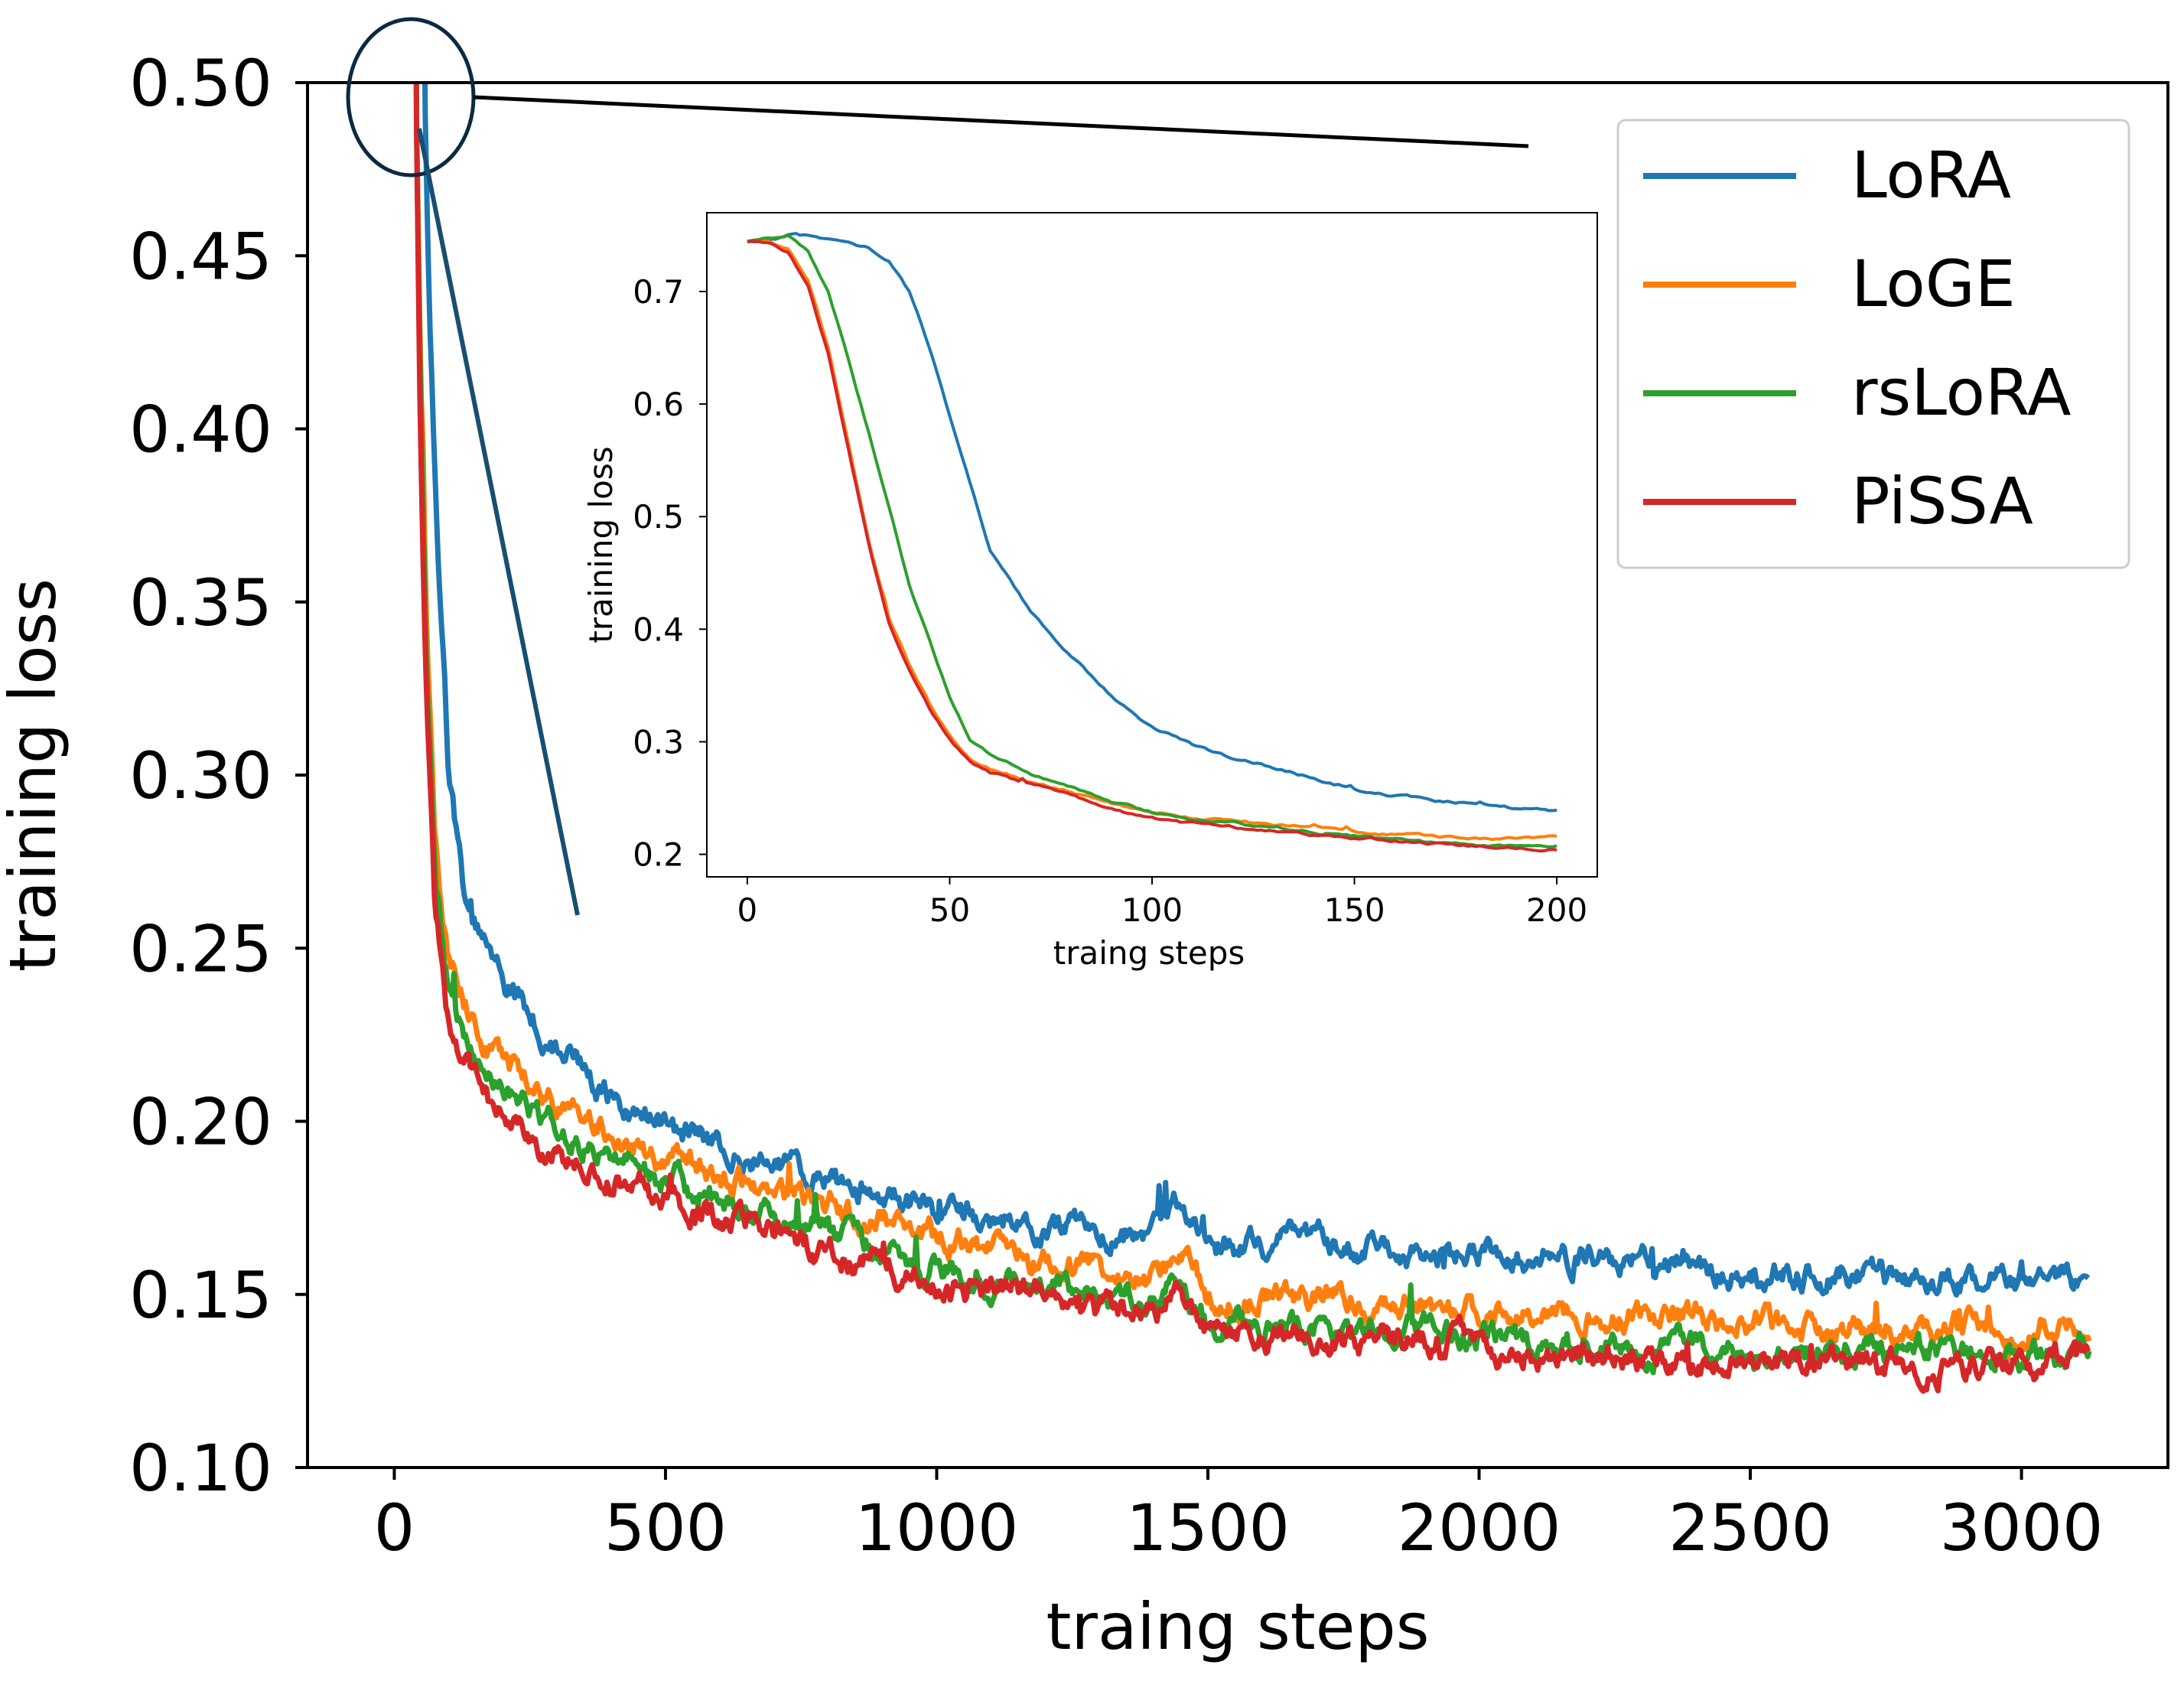 The image size is (2184, 1681). I want to click on main-y-tick-label-0.20: 0.20, so click(201, 1122).